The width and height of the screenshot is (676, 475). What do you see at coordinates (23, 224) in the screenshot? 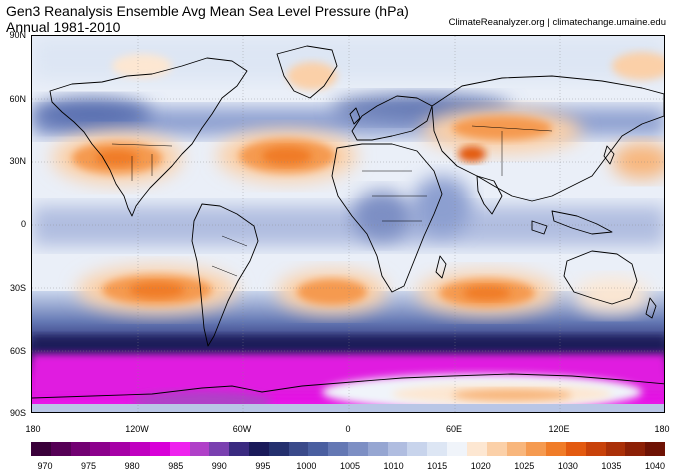
I see `lat-label-0: 0` at bounding box center [23, 224].